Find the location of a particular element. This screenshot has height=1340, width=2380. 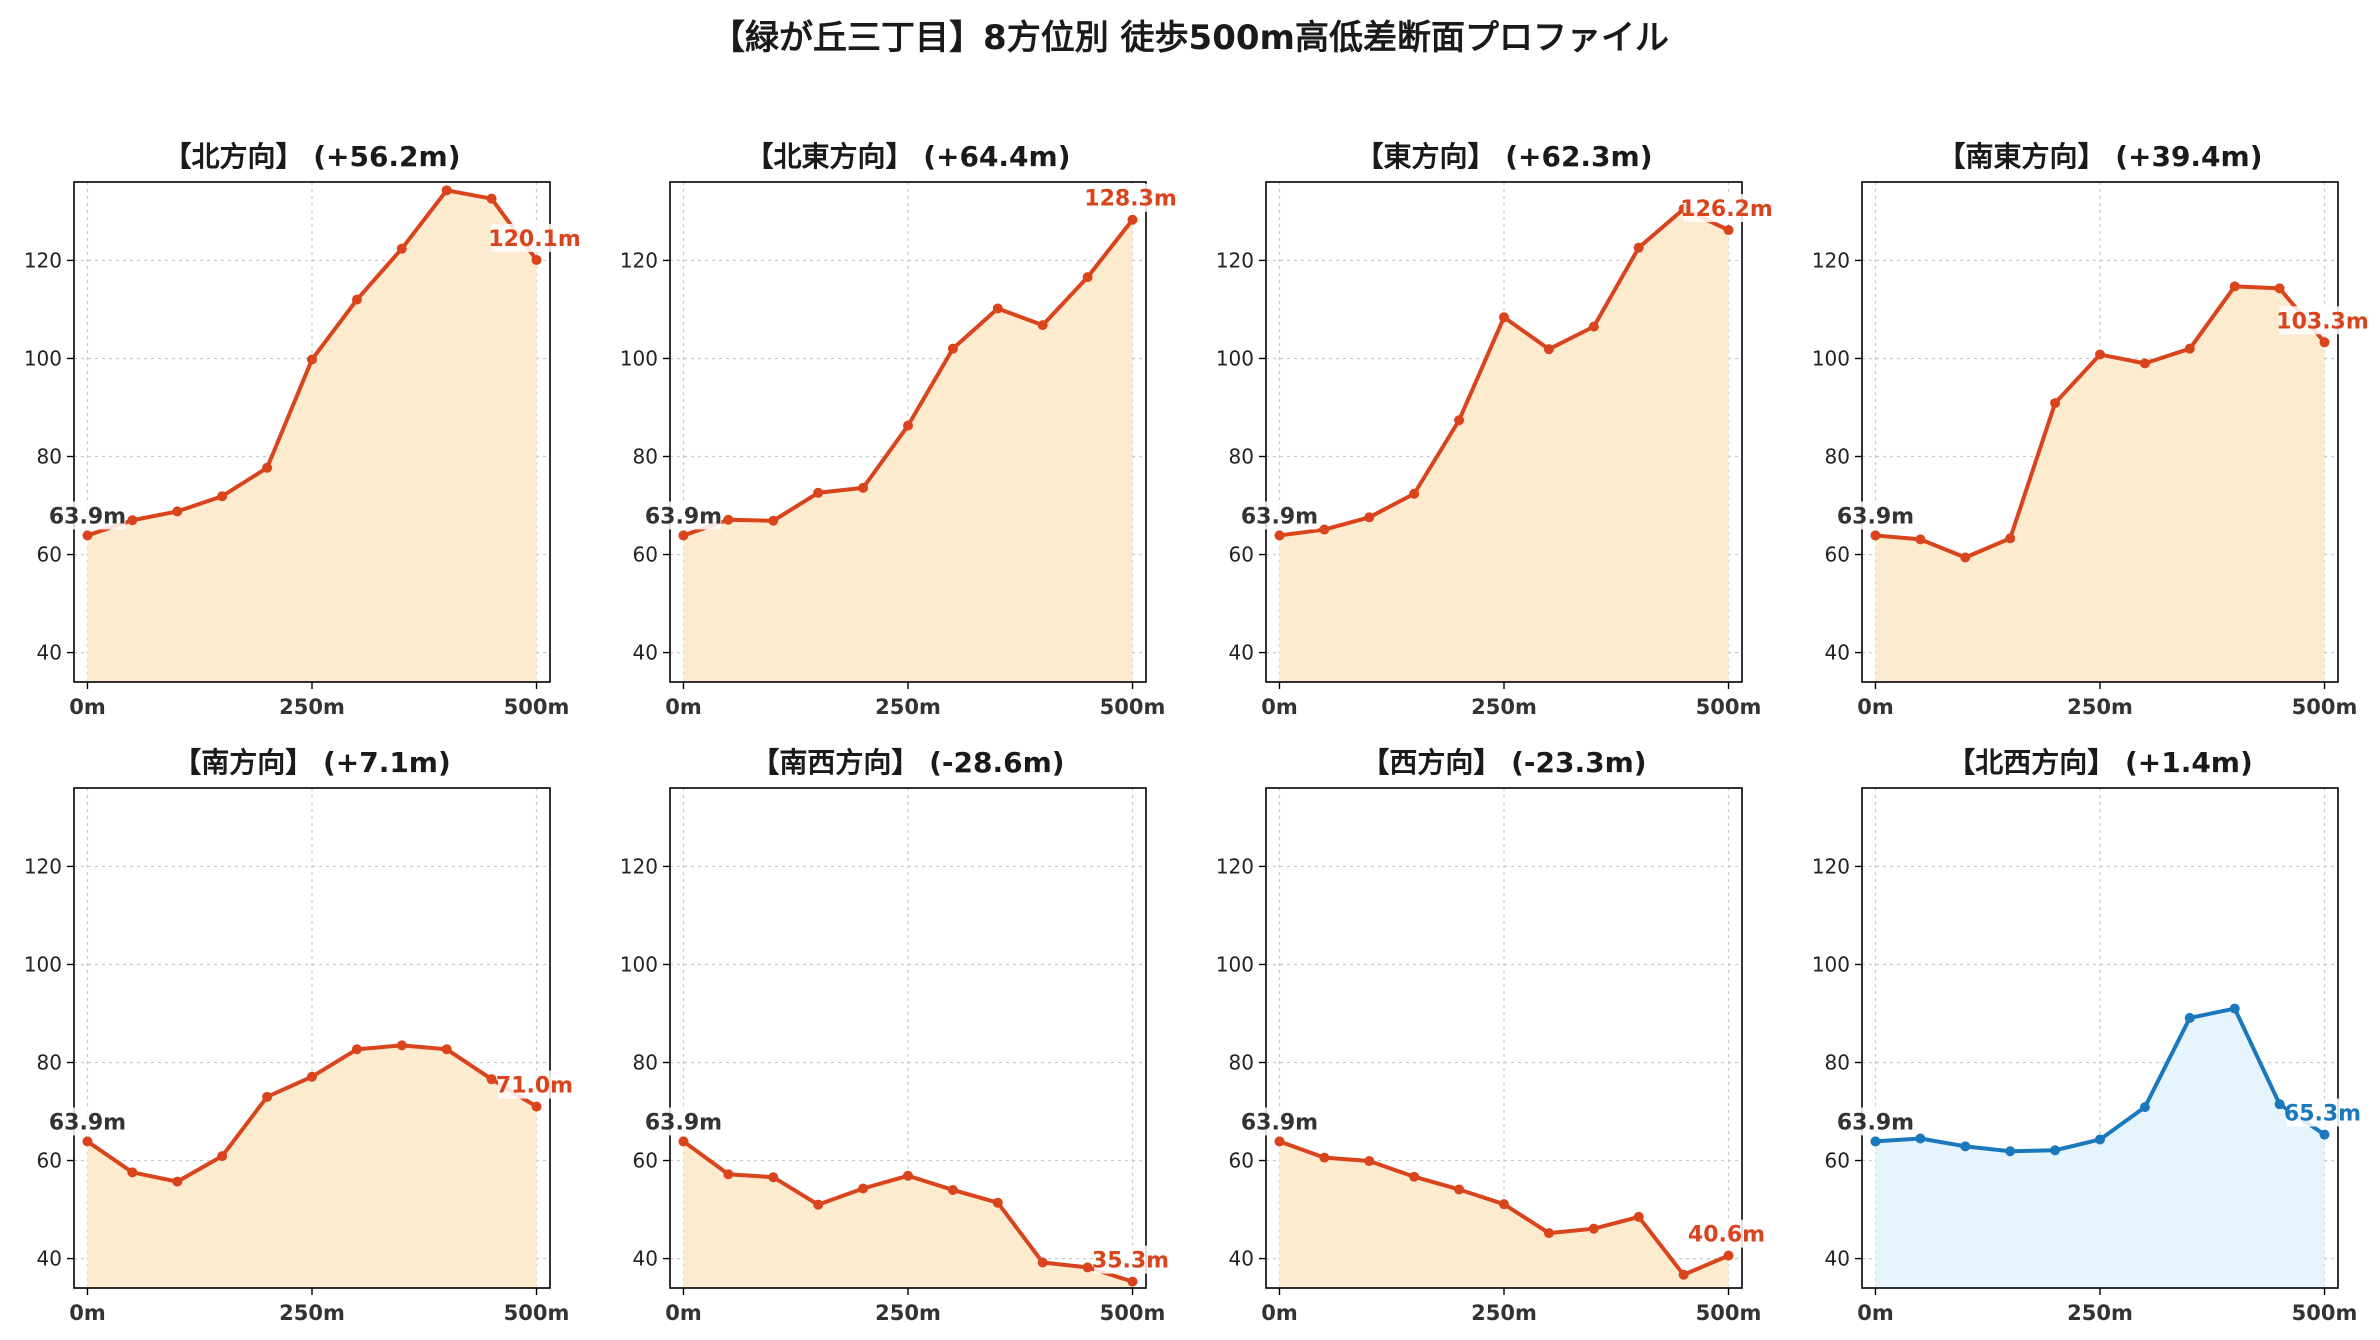

subplot-title: 【南西方向】 (-28.6m) is located at coordinates (907, 762).